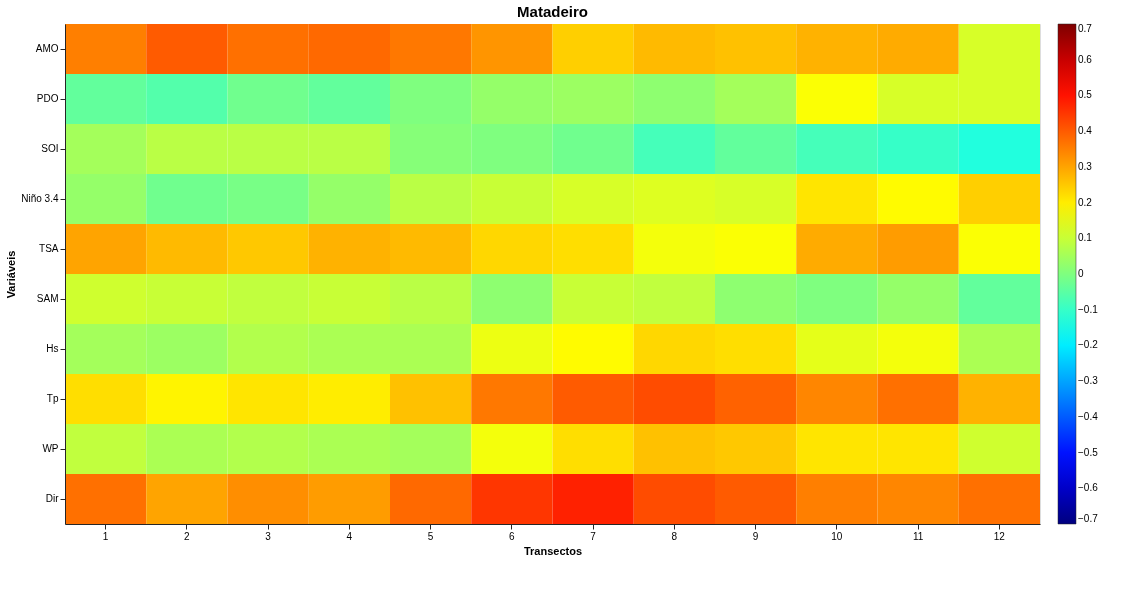 The image size is (1141, 594). What do you see at coordinates (918, 536) in the screenshot?
I see `x-tick-label: 11` at bounding box center [918, 536].